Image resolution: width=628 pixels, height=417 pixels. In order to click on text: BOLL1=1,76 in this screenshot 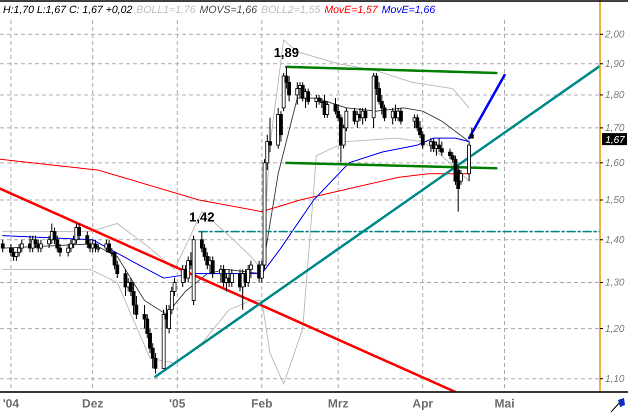, I will do `click(166, 10)`.